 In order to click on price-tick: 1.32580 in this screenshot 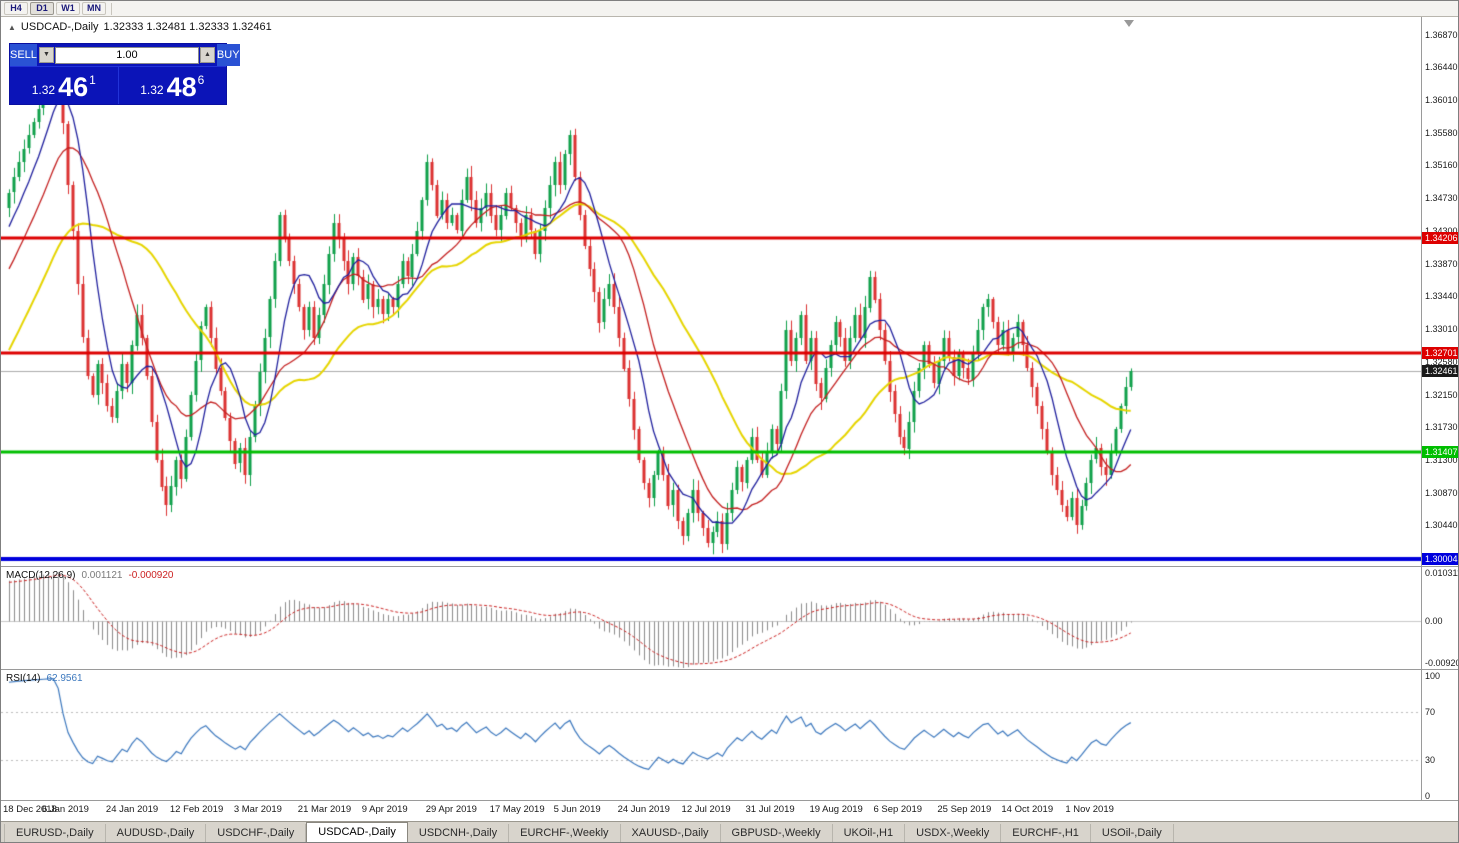, I will do `click(1441, 362)`.